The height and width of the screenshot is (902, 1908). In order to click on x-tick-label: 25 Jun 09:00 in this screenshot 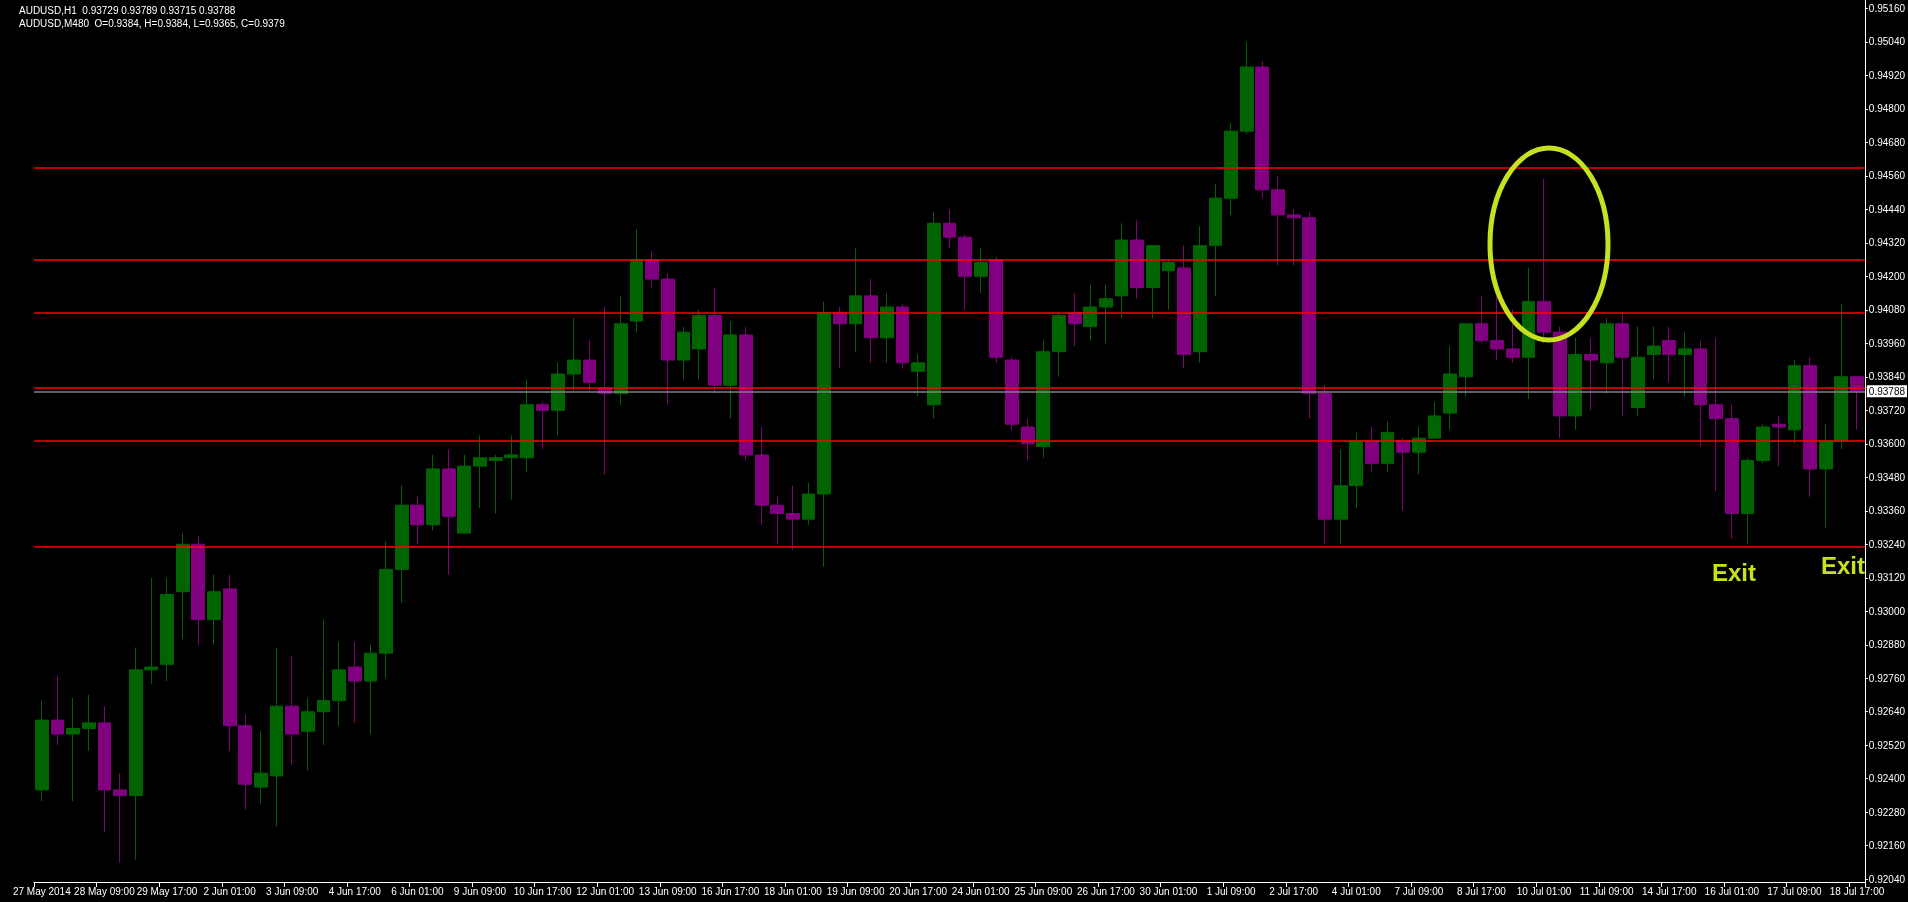, I will do `click(1043, 891)`.